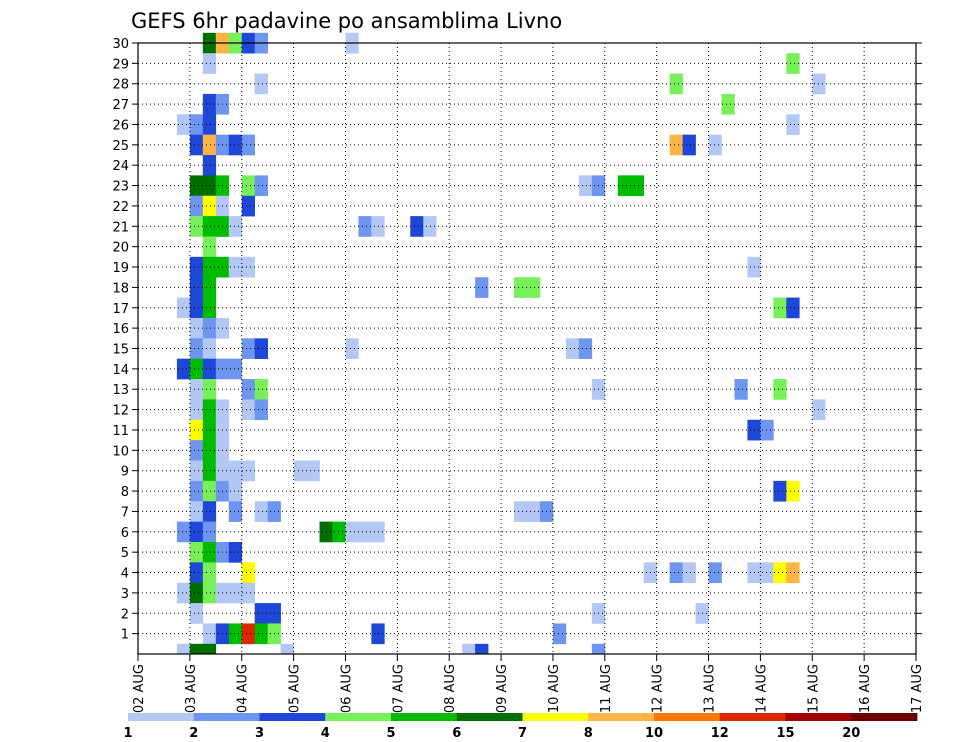 This screenshot has height=742, width=960. I want to click on y-tick-label: 24, so click(120, 166).